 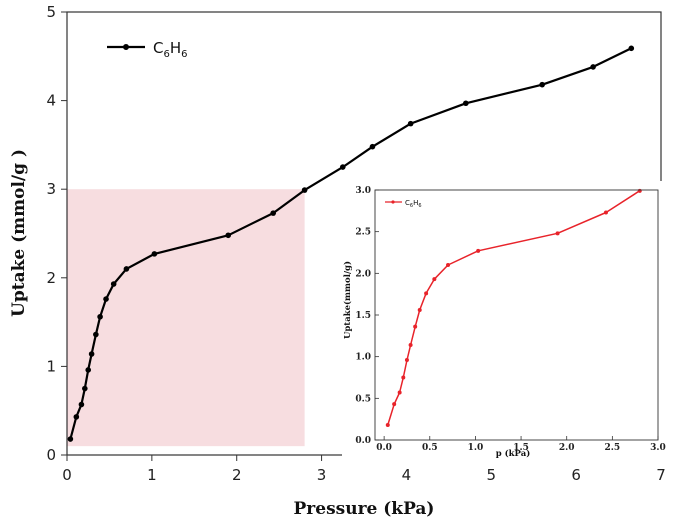 What do you see at coordinates (51, 455) in the screenshot?
I see `main-y-tick-label: 0` at bounding box center [51, 455].